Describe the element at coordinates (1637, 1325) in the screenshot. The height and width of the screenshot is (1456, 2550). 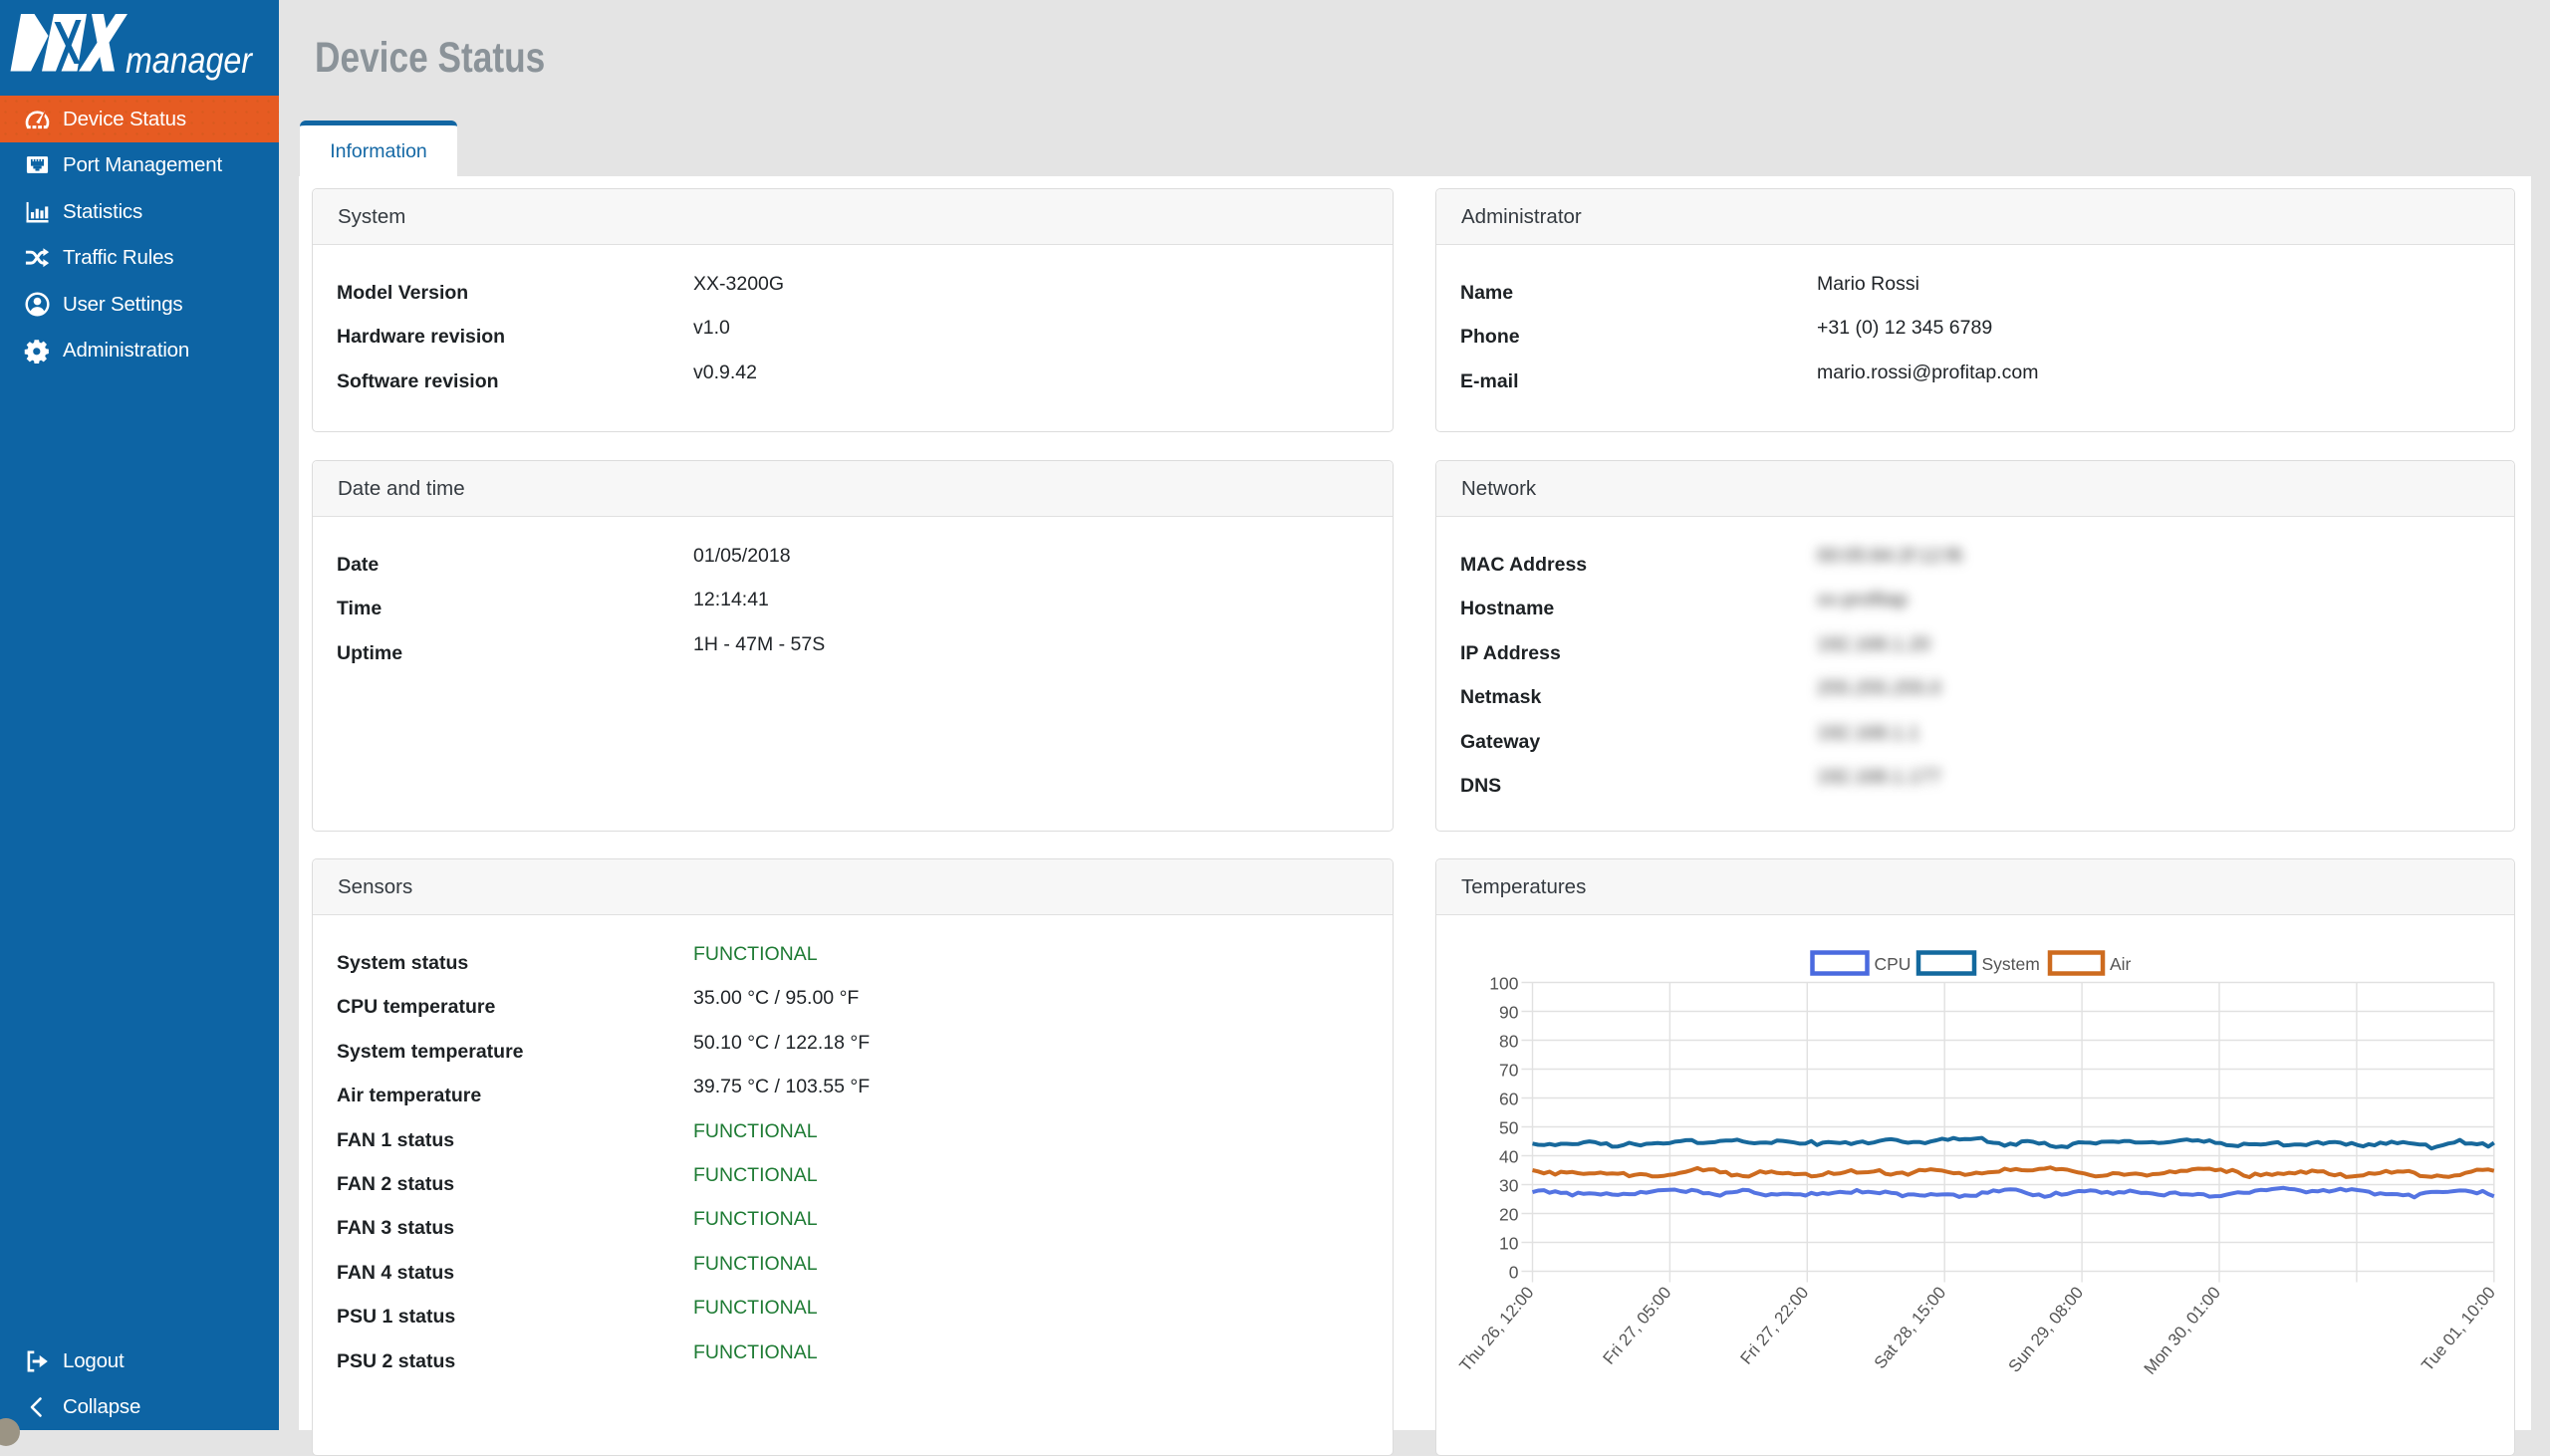
I see `svg-text: Fri 27, 05:00` at that location.